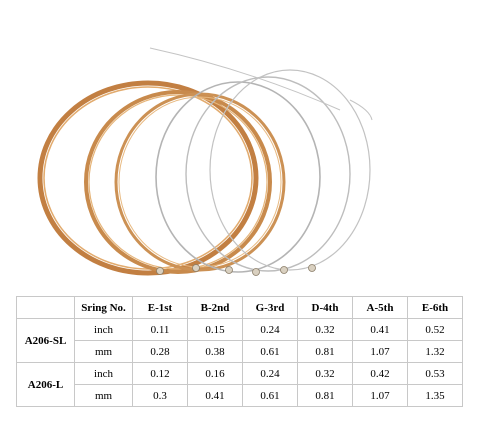 This screenshot has width=479, height=433. Describe the element at coordinates (236, 270) in the screenshot. I see `string-ball-ends` at that location.